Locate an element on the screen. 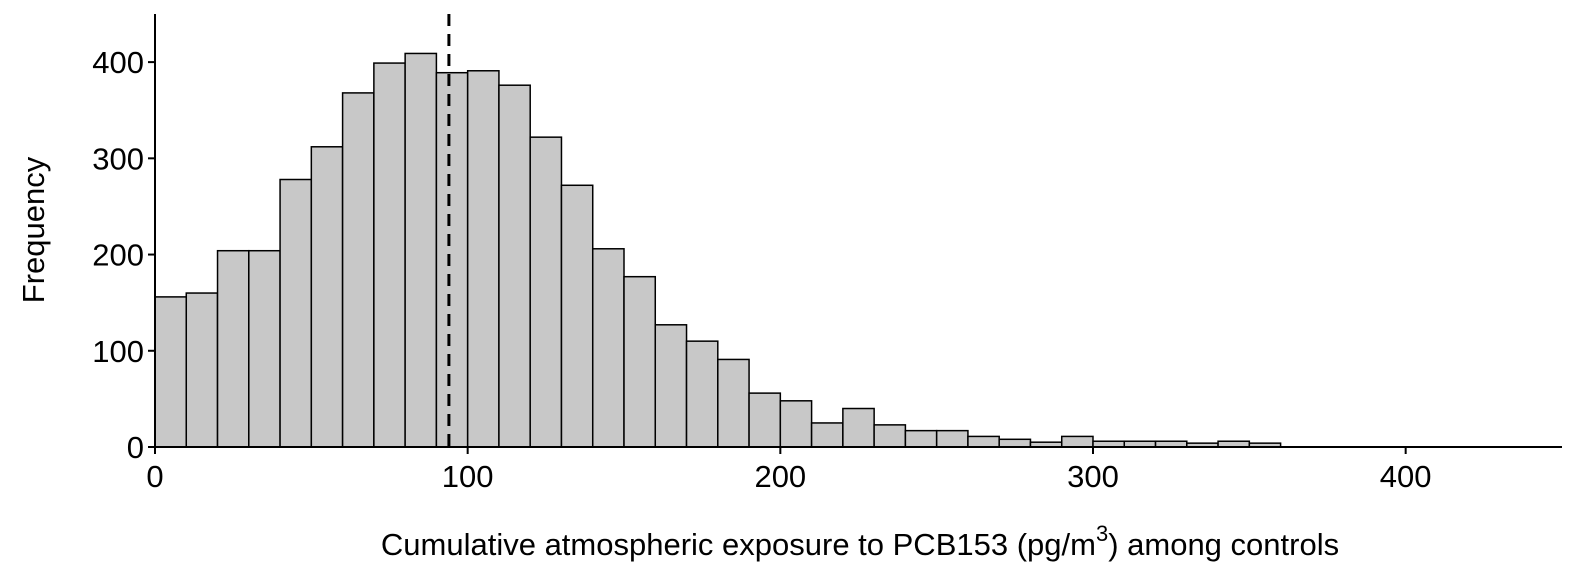 Image resolution: width=1572 pixels, height=566 pixels. y-tick-label: 0 is located at coordinates (135, 447).